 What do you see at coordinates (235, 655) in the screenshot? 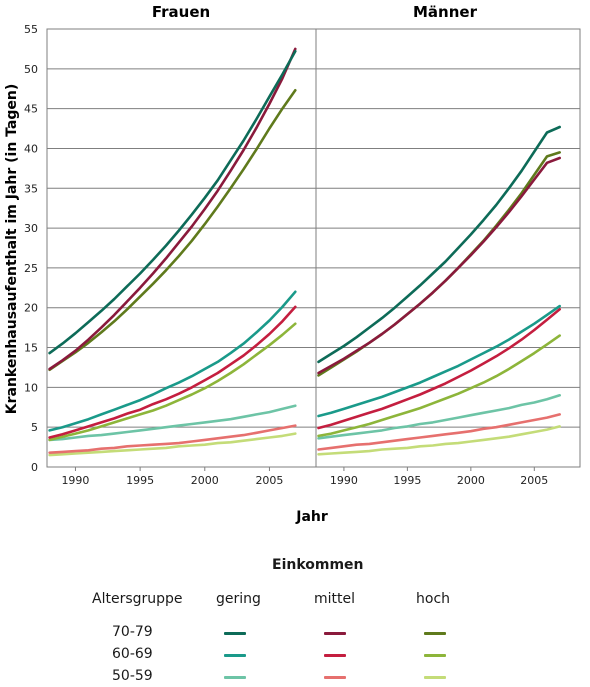
I see `legend-swatch-60-69-gering` at bounding box center [235, 655].